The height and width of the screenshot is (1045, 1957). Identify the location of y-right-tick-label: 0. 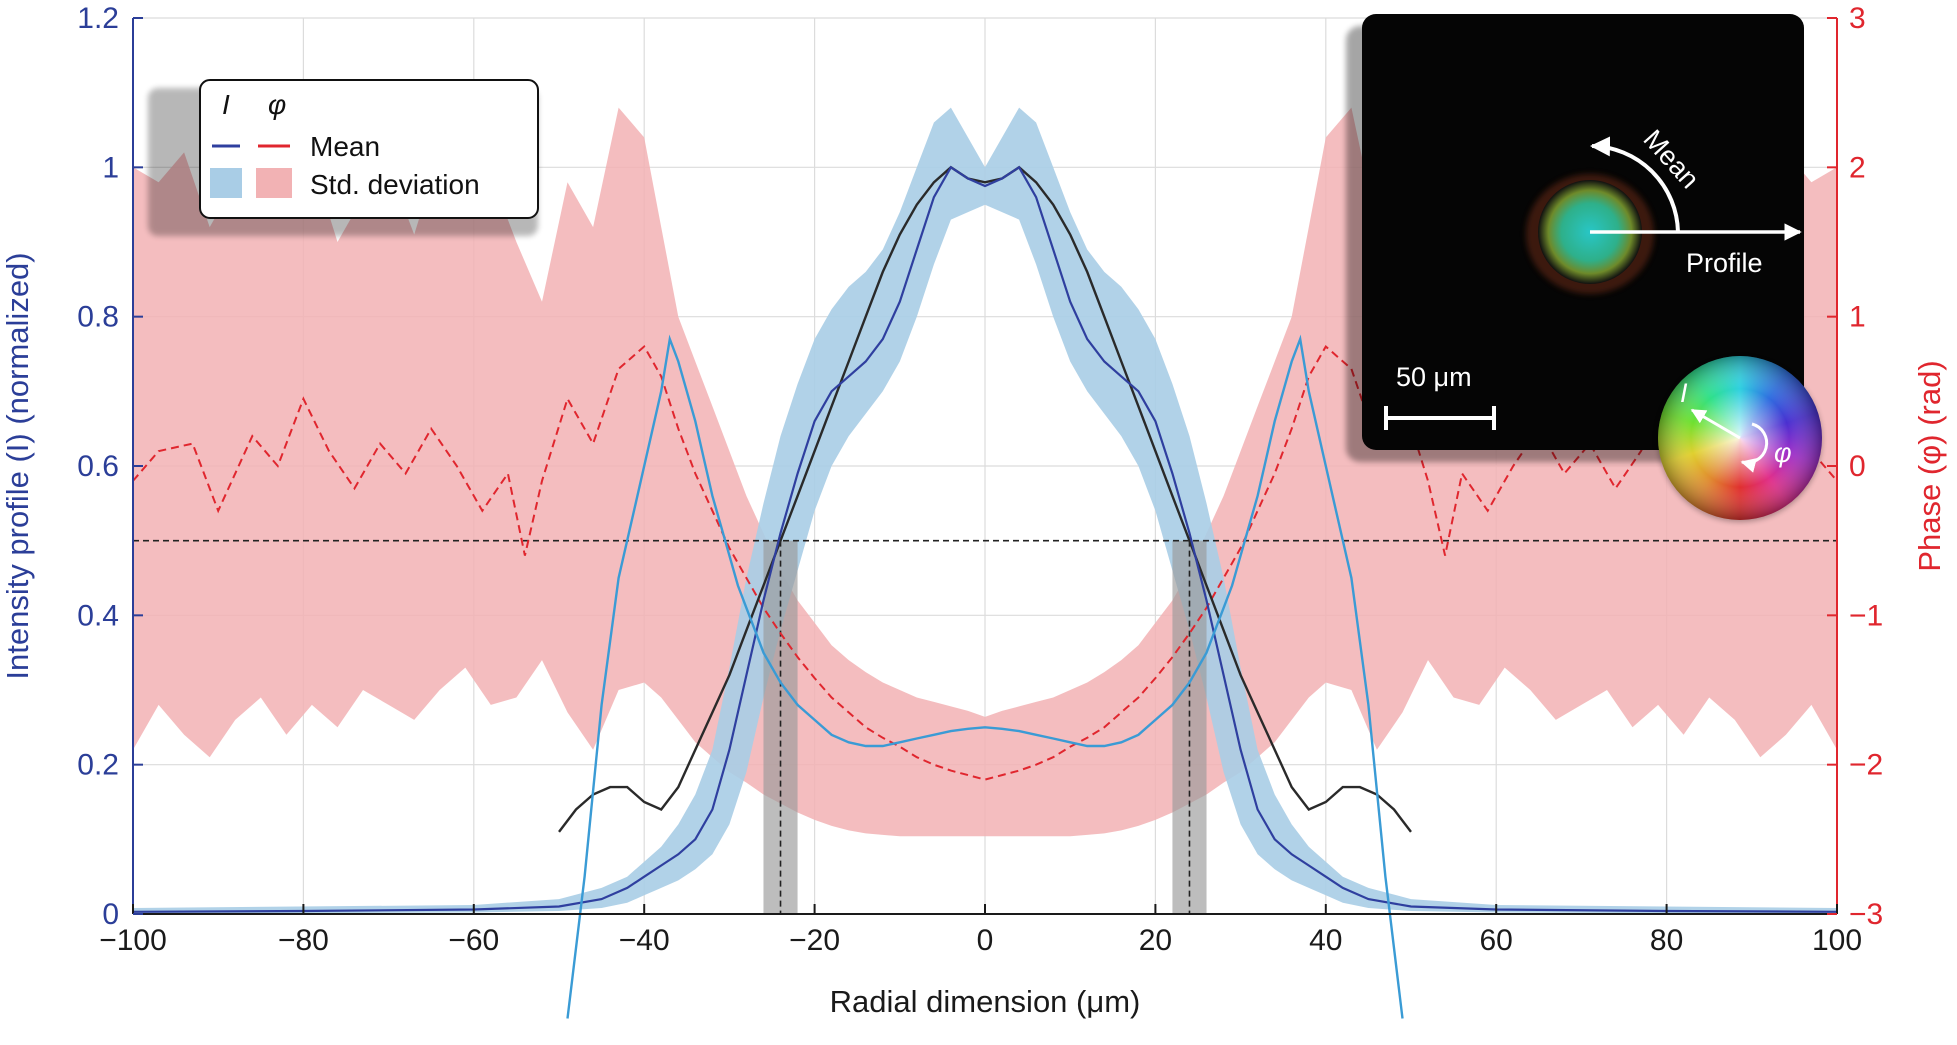
(1857, 466).